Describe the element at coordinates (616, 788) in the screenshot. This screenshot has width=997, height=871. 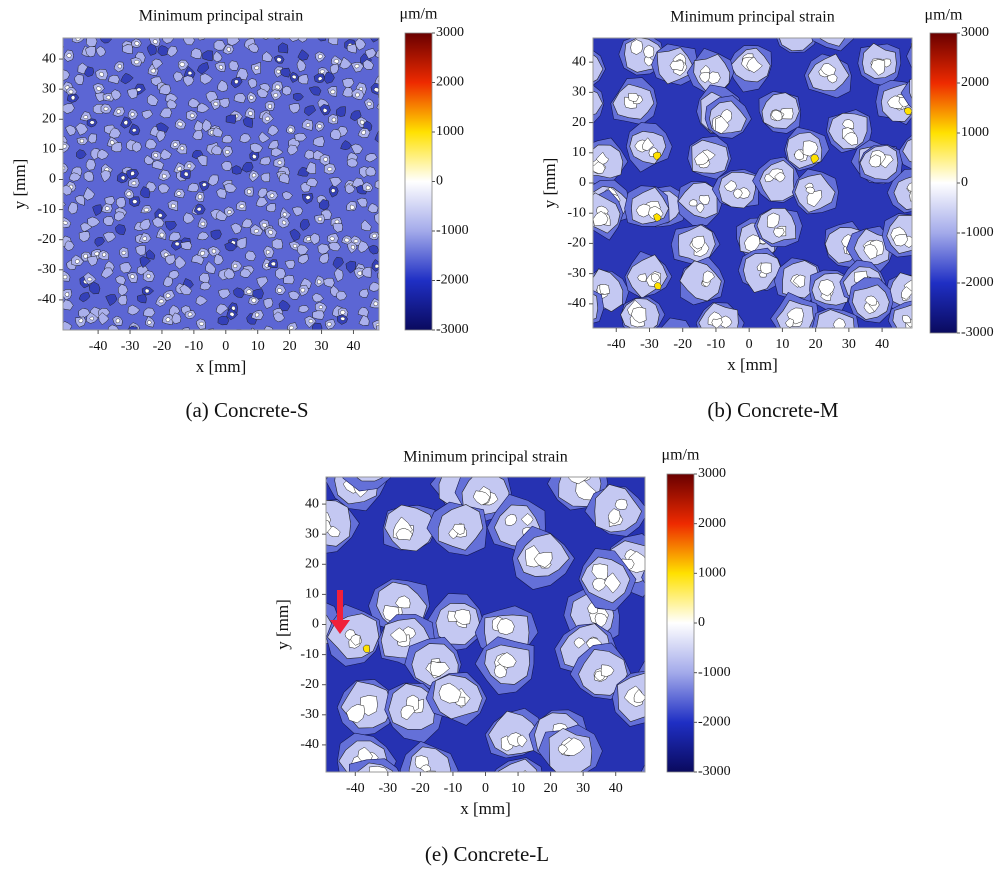
I see `x-tick-label: 40` at that location.